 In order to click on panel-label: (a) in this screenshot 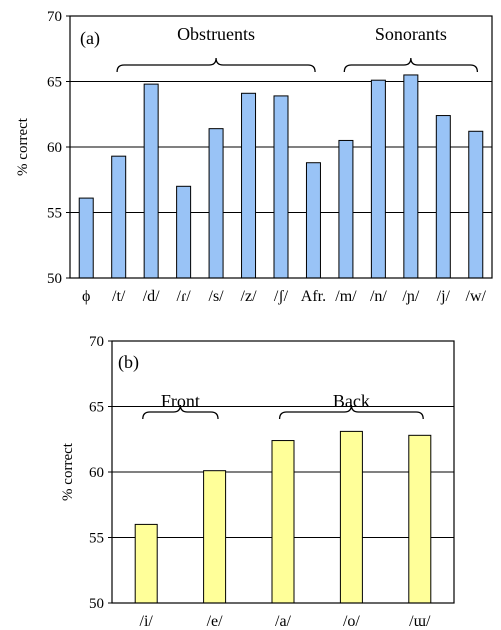, I will do `click(90, 38)`.